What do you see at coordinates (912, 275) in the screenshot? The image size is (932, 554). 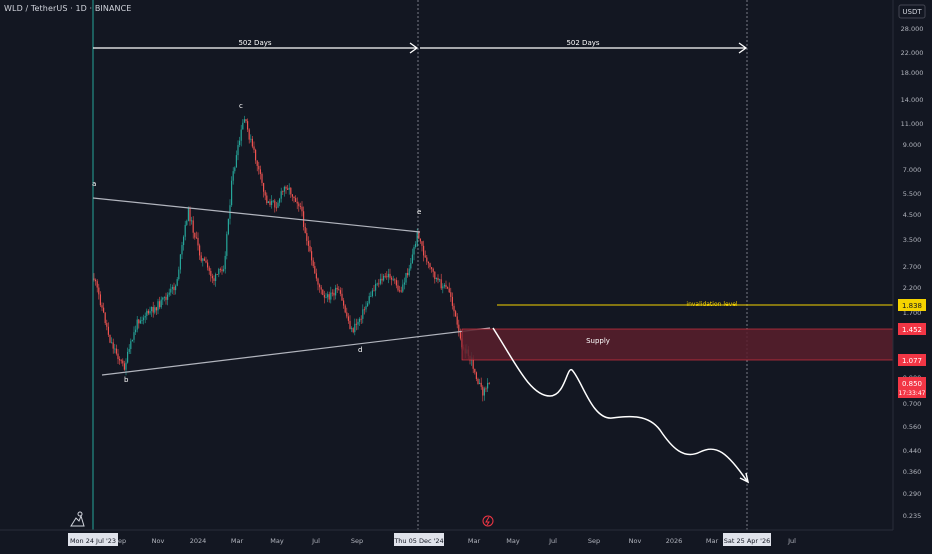 I see `price-axis` at bounding box center [912, 275].